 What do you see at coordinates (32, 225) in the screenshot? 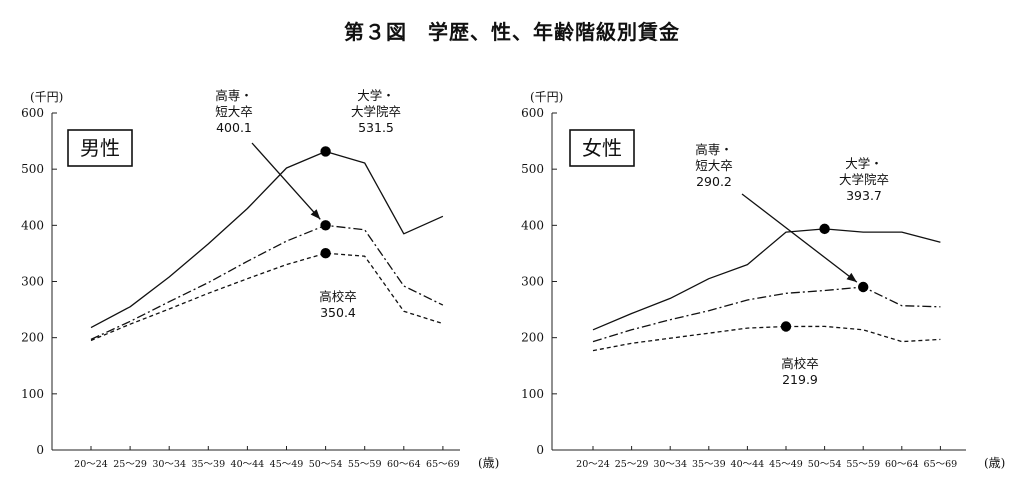
I see `panel-1-y-tick-label: 400` at bounding box center [32, 225].